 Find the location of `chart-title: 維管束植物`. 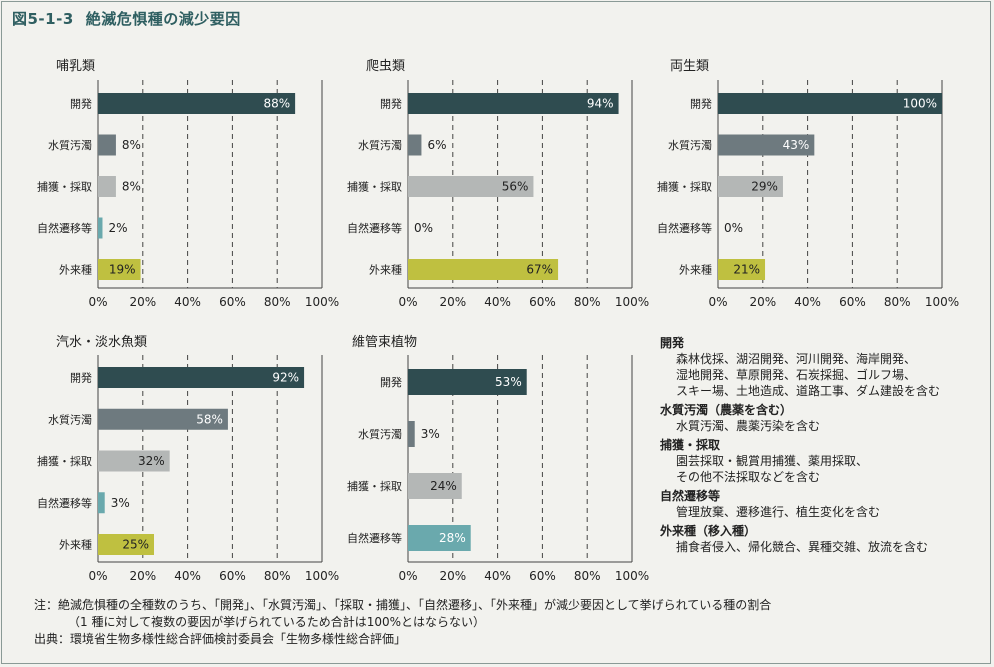

chart-title: 維管束植物 is located at coordinates (384, 342).